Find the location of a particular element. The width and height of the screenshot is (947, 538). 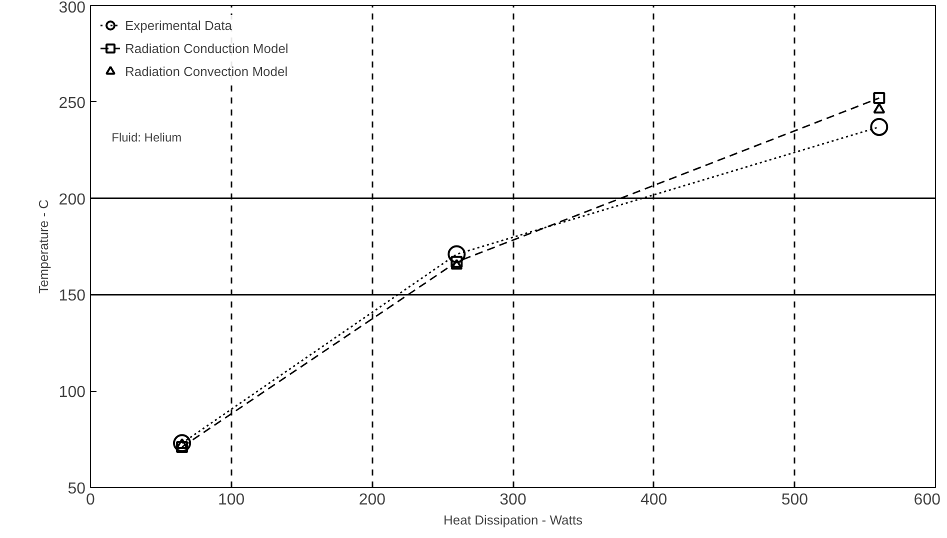

x-axis-title: Heat Dissipation - Watts is located at coordinates (513, 520).